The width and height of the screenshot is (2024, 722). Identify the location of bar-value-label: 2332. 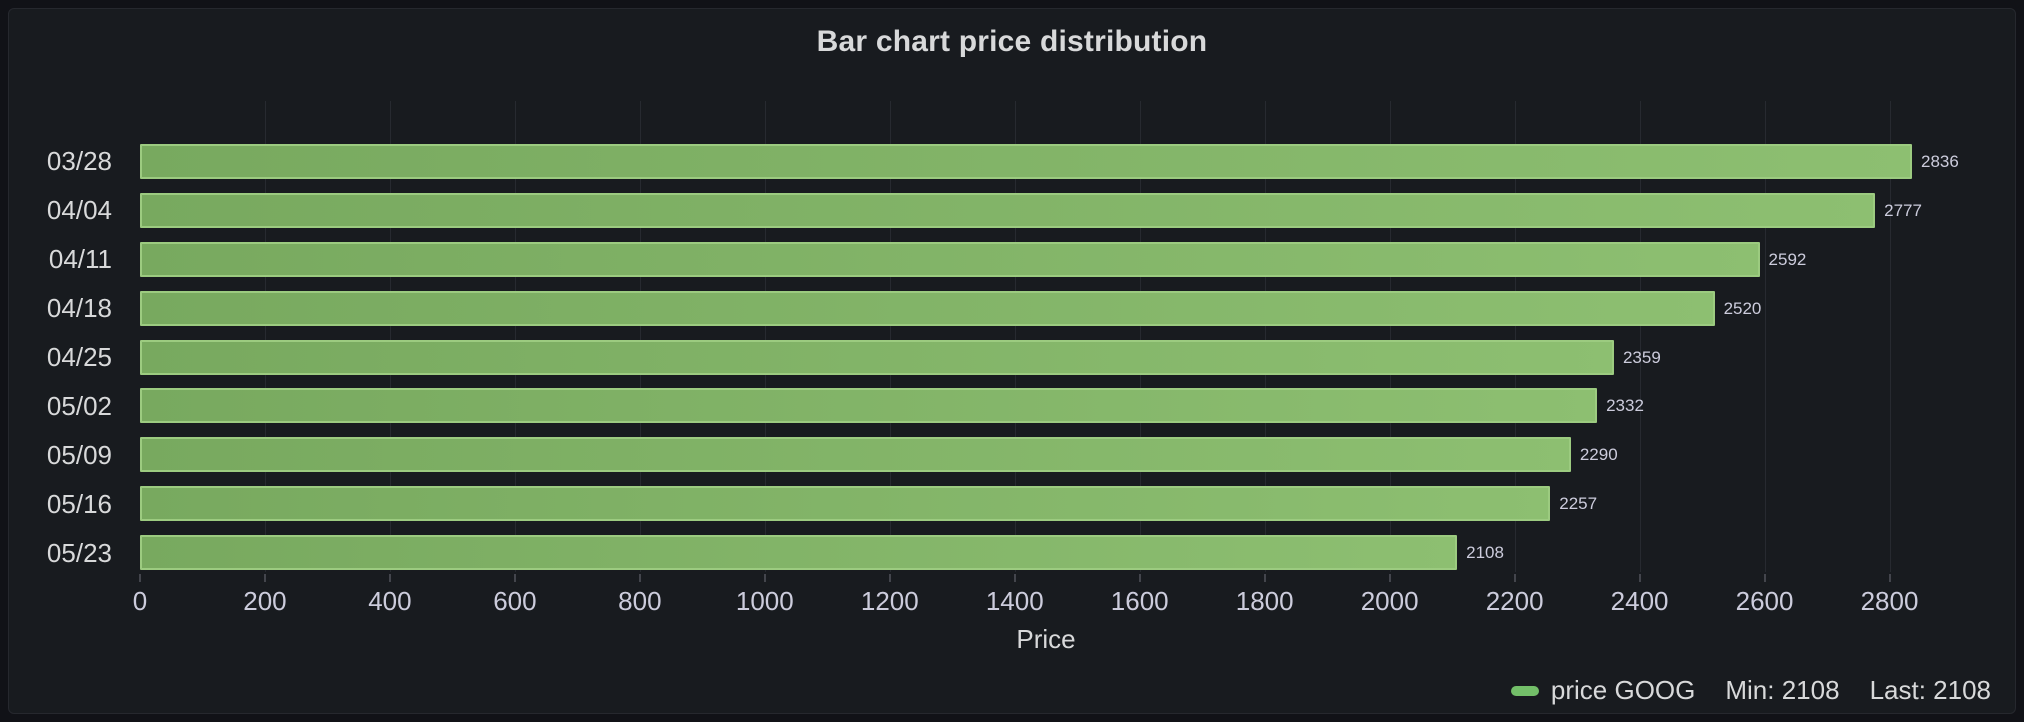
(1625, 406).